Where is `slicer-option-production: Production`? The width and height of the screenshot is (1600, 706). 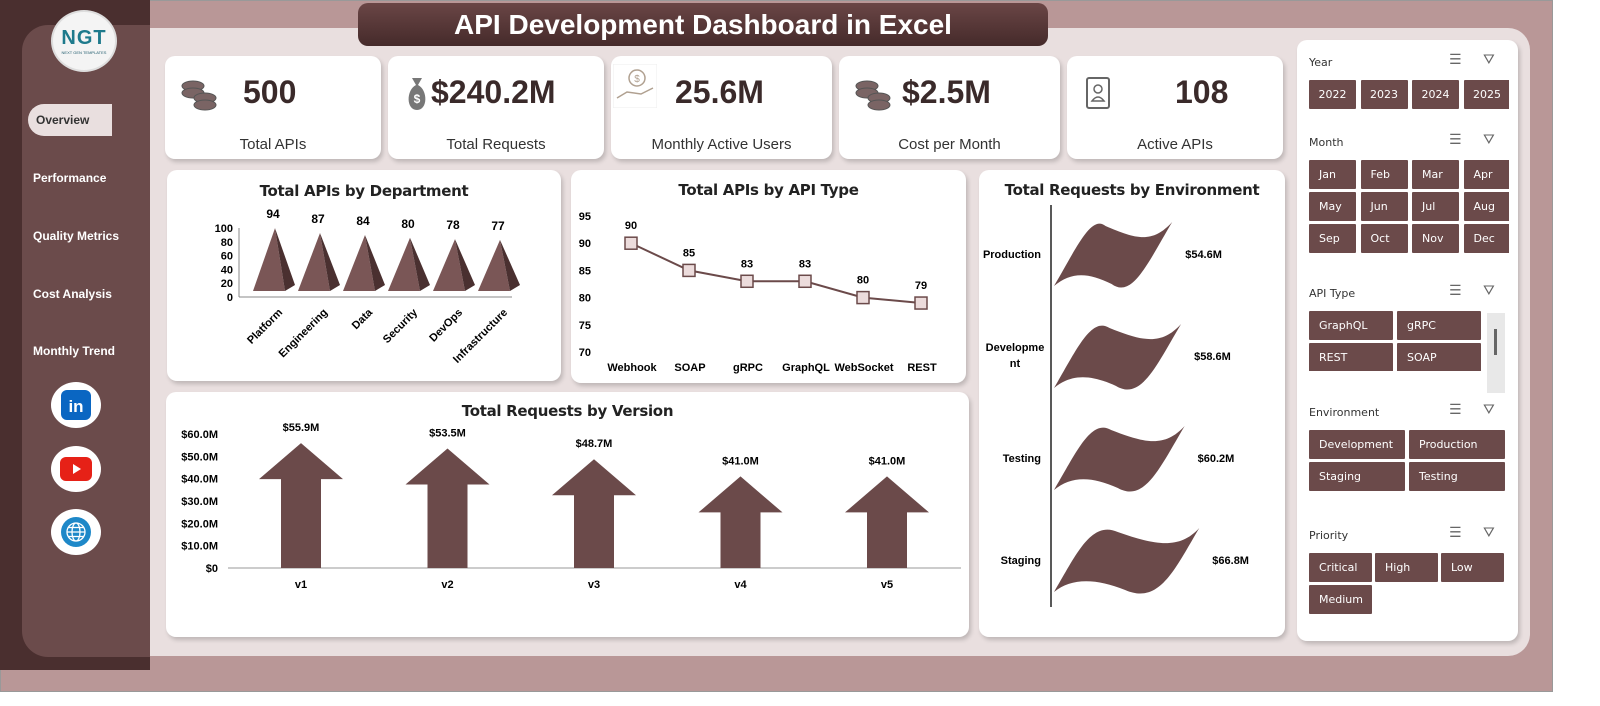
slicer-option-production: Production is located at coordinates (1457, 444).